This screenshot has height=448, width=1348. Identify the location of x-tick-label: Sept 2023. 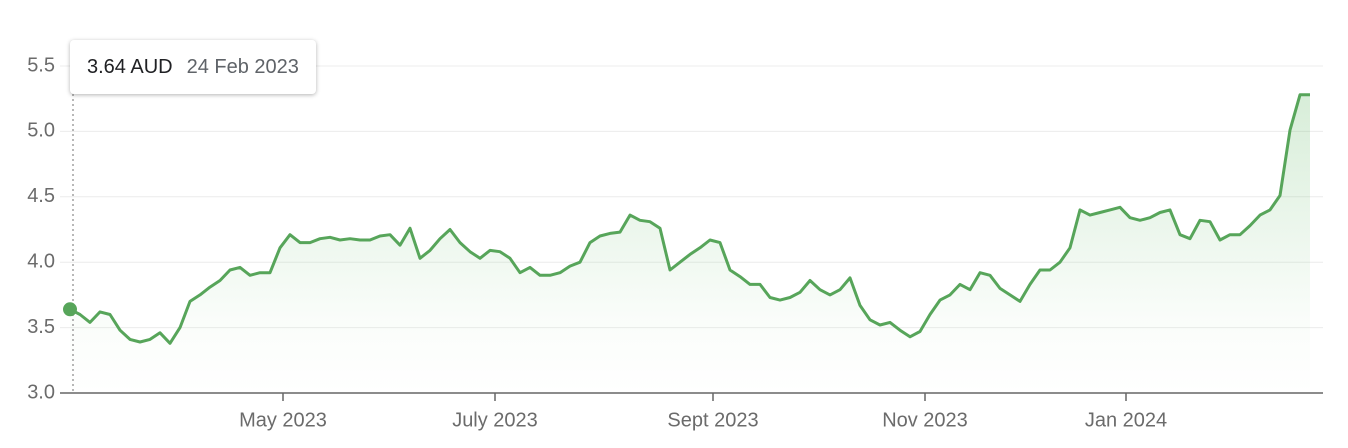
(712, 420).